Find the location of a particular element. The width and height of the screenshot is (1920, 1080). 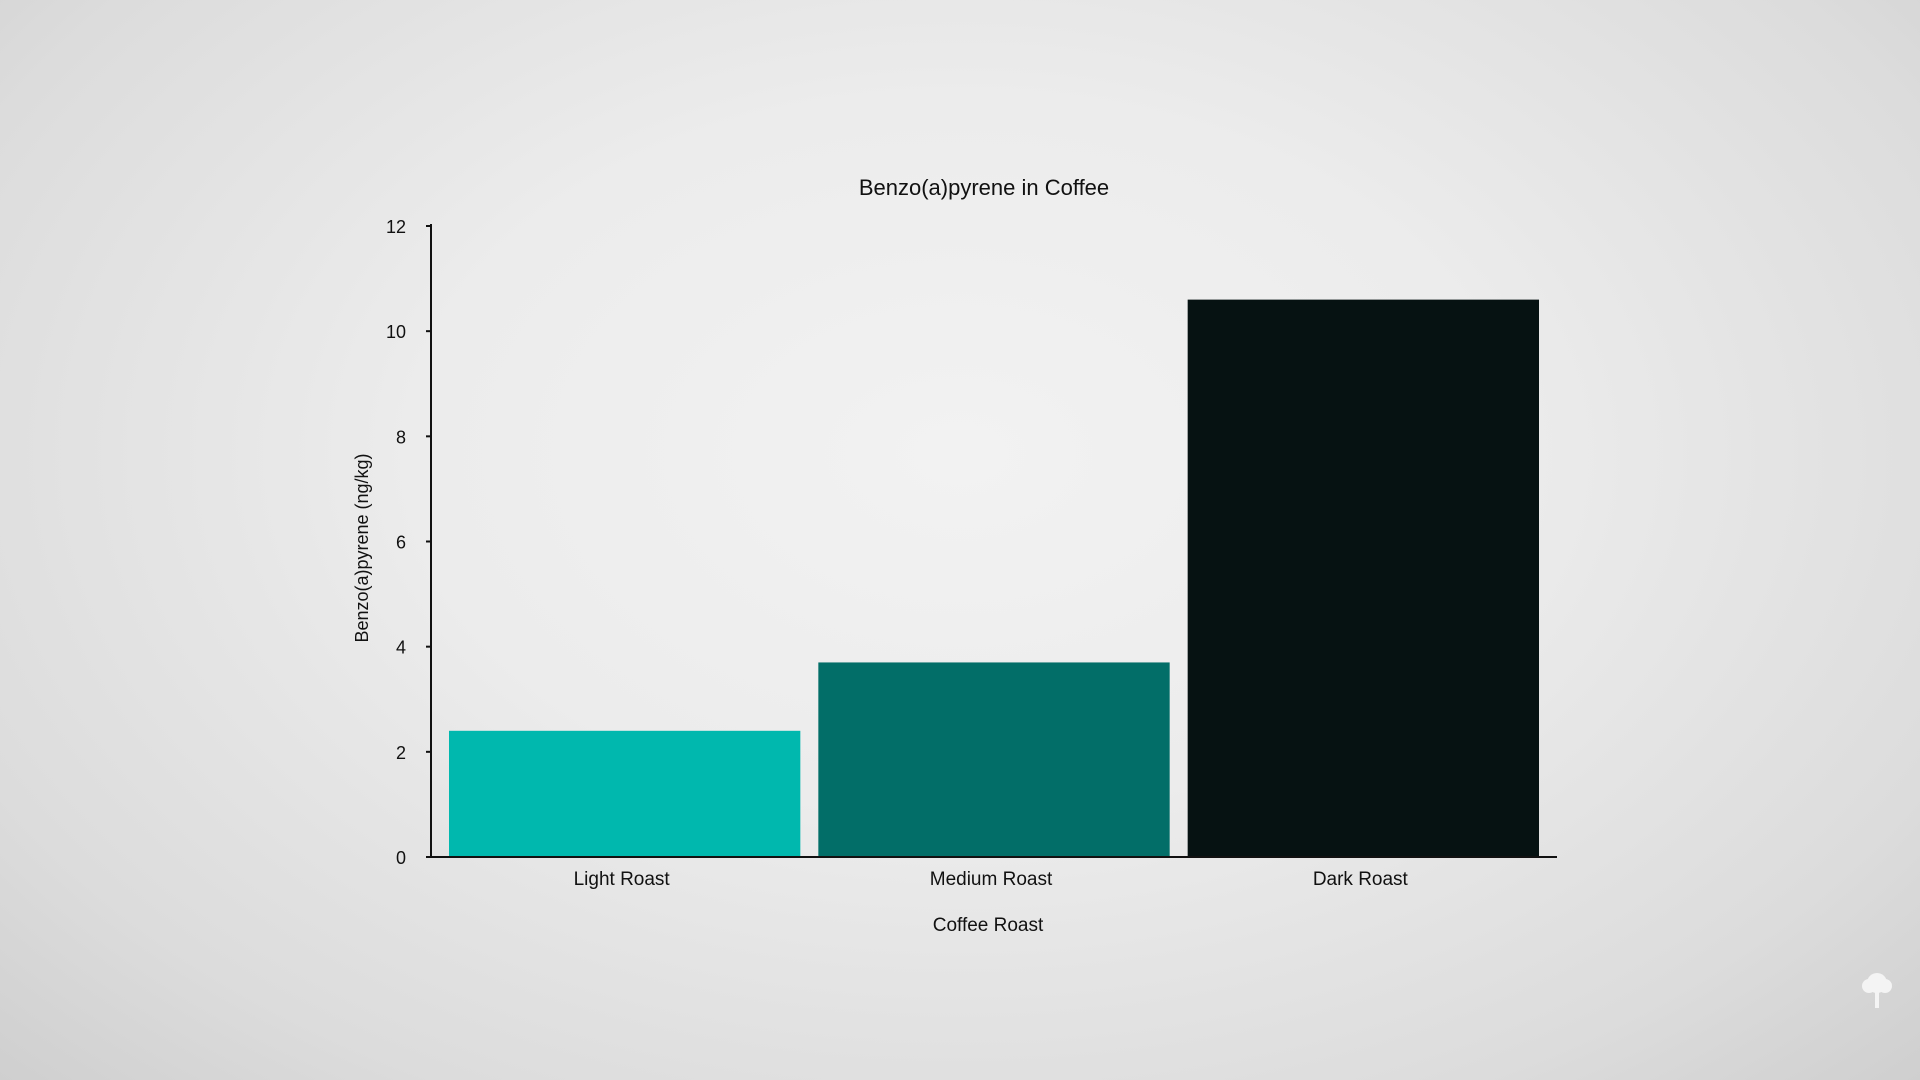

x-tick-label: Medium Roast is located at coordinates (991, 879).